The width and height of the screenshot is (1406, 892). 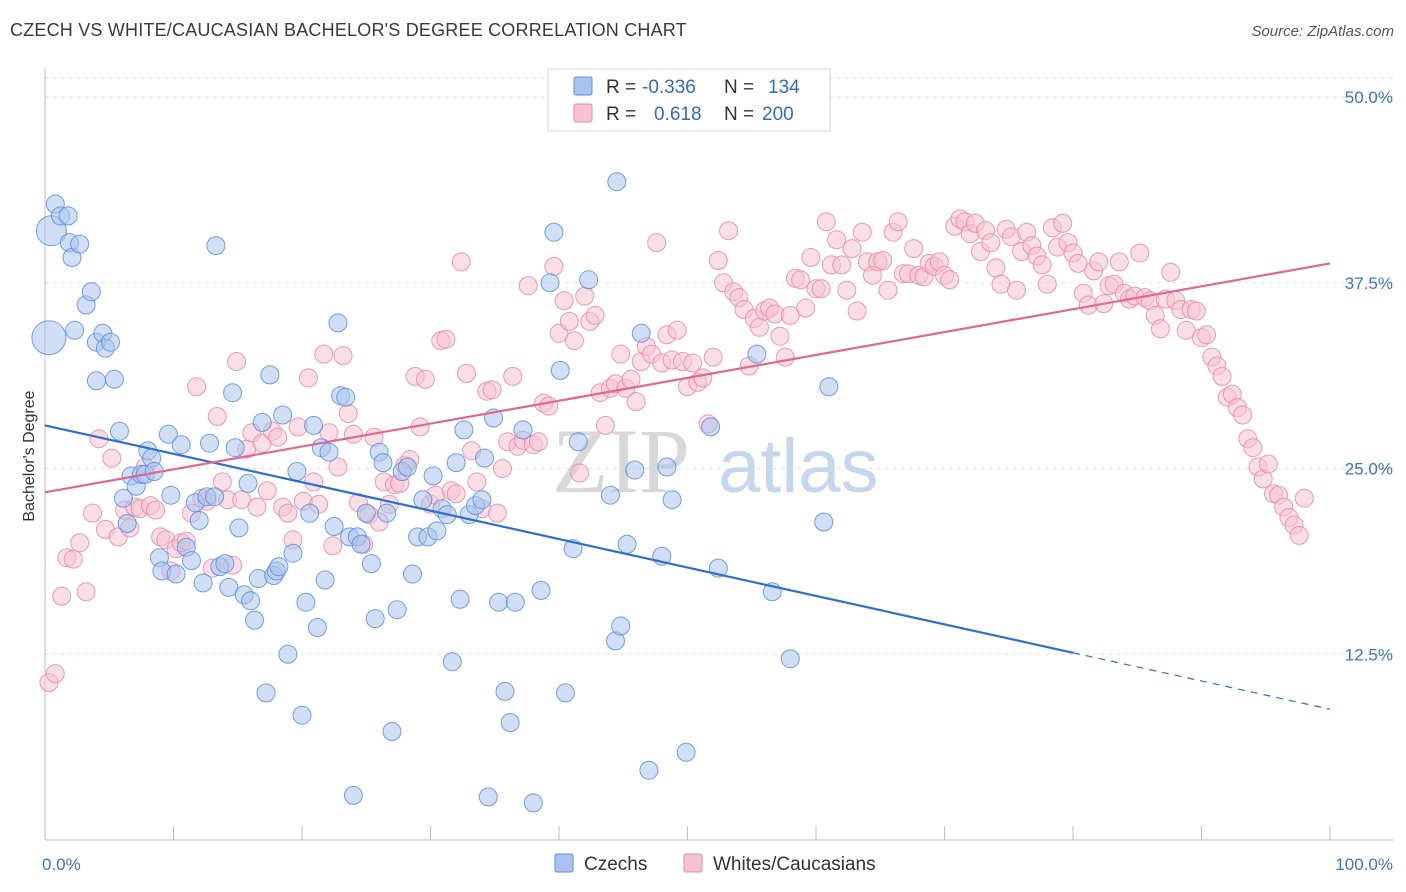 What do you see at coordinates (615, 864) in the screenshot?
I see `bottom-legend-czechs: Czechs` at bounding box center [615, 864].